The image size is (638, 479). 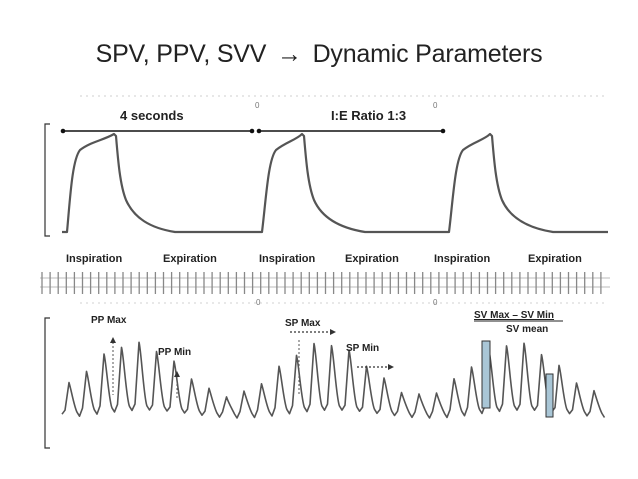 I want to click on pp-max-label: PP Max, so click(x=109, y=320).